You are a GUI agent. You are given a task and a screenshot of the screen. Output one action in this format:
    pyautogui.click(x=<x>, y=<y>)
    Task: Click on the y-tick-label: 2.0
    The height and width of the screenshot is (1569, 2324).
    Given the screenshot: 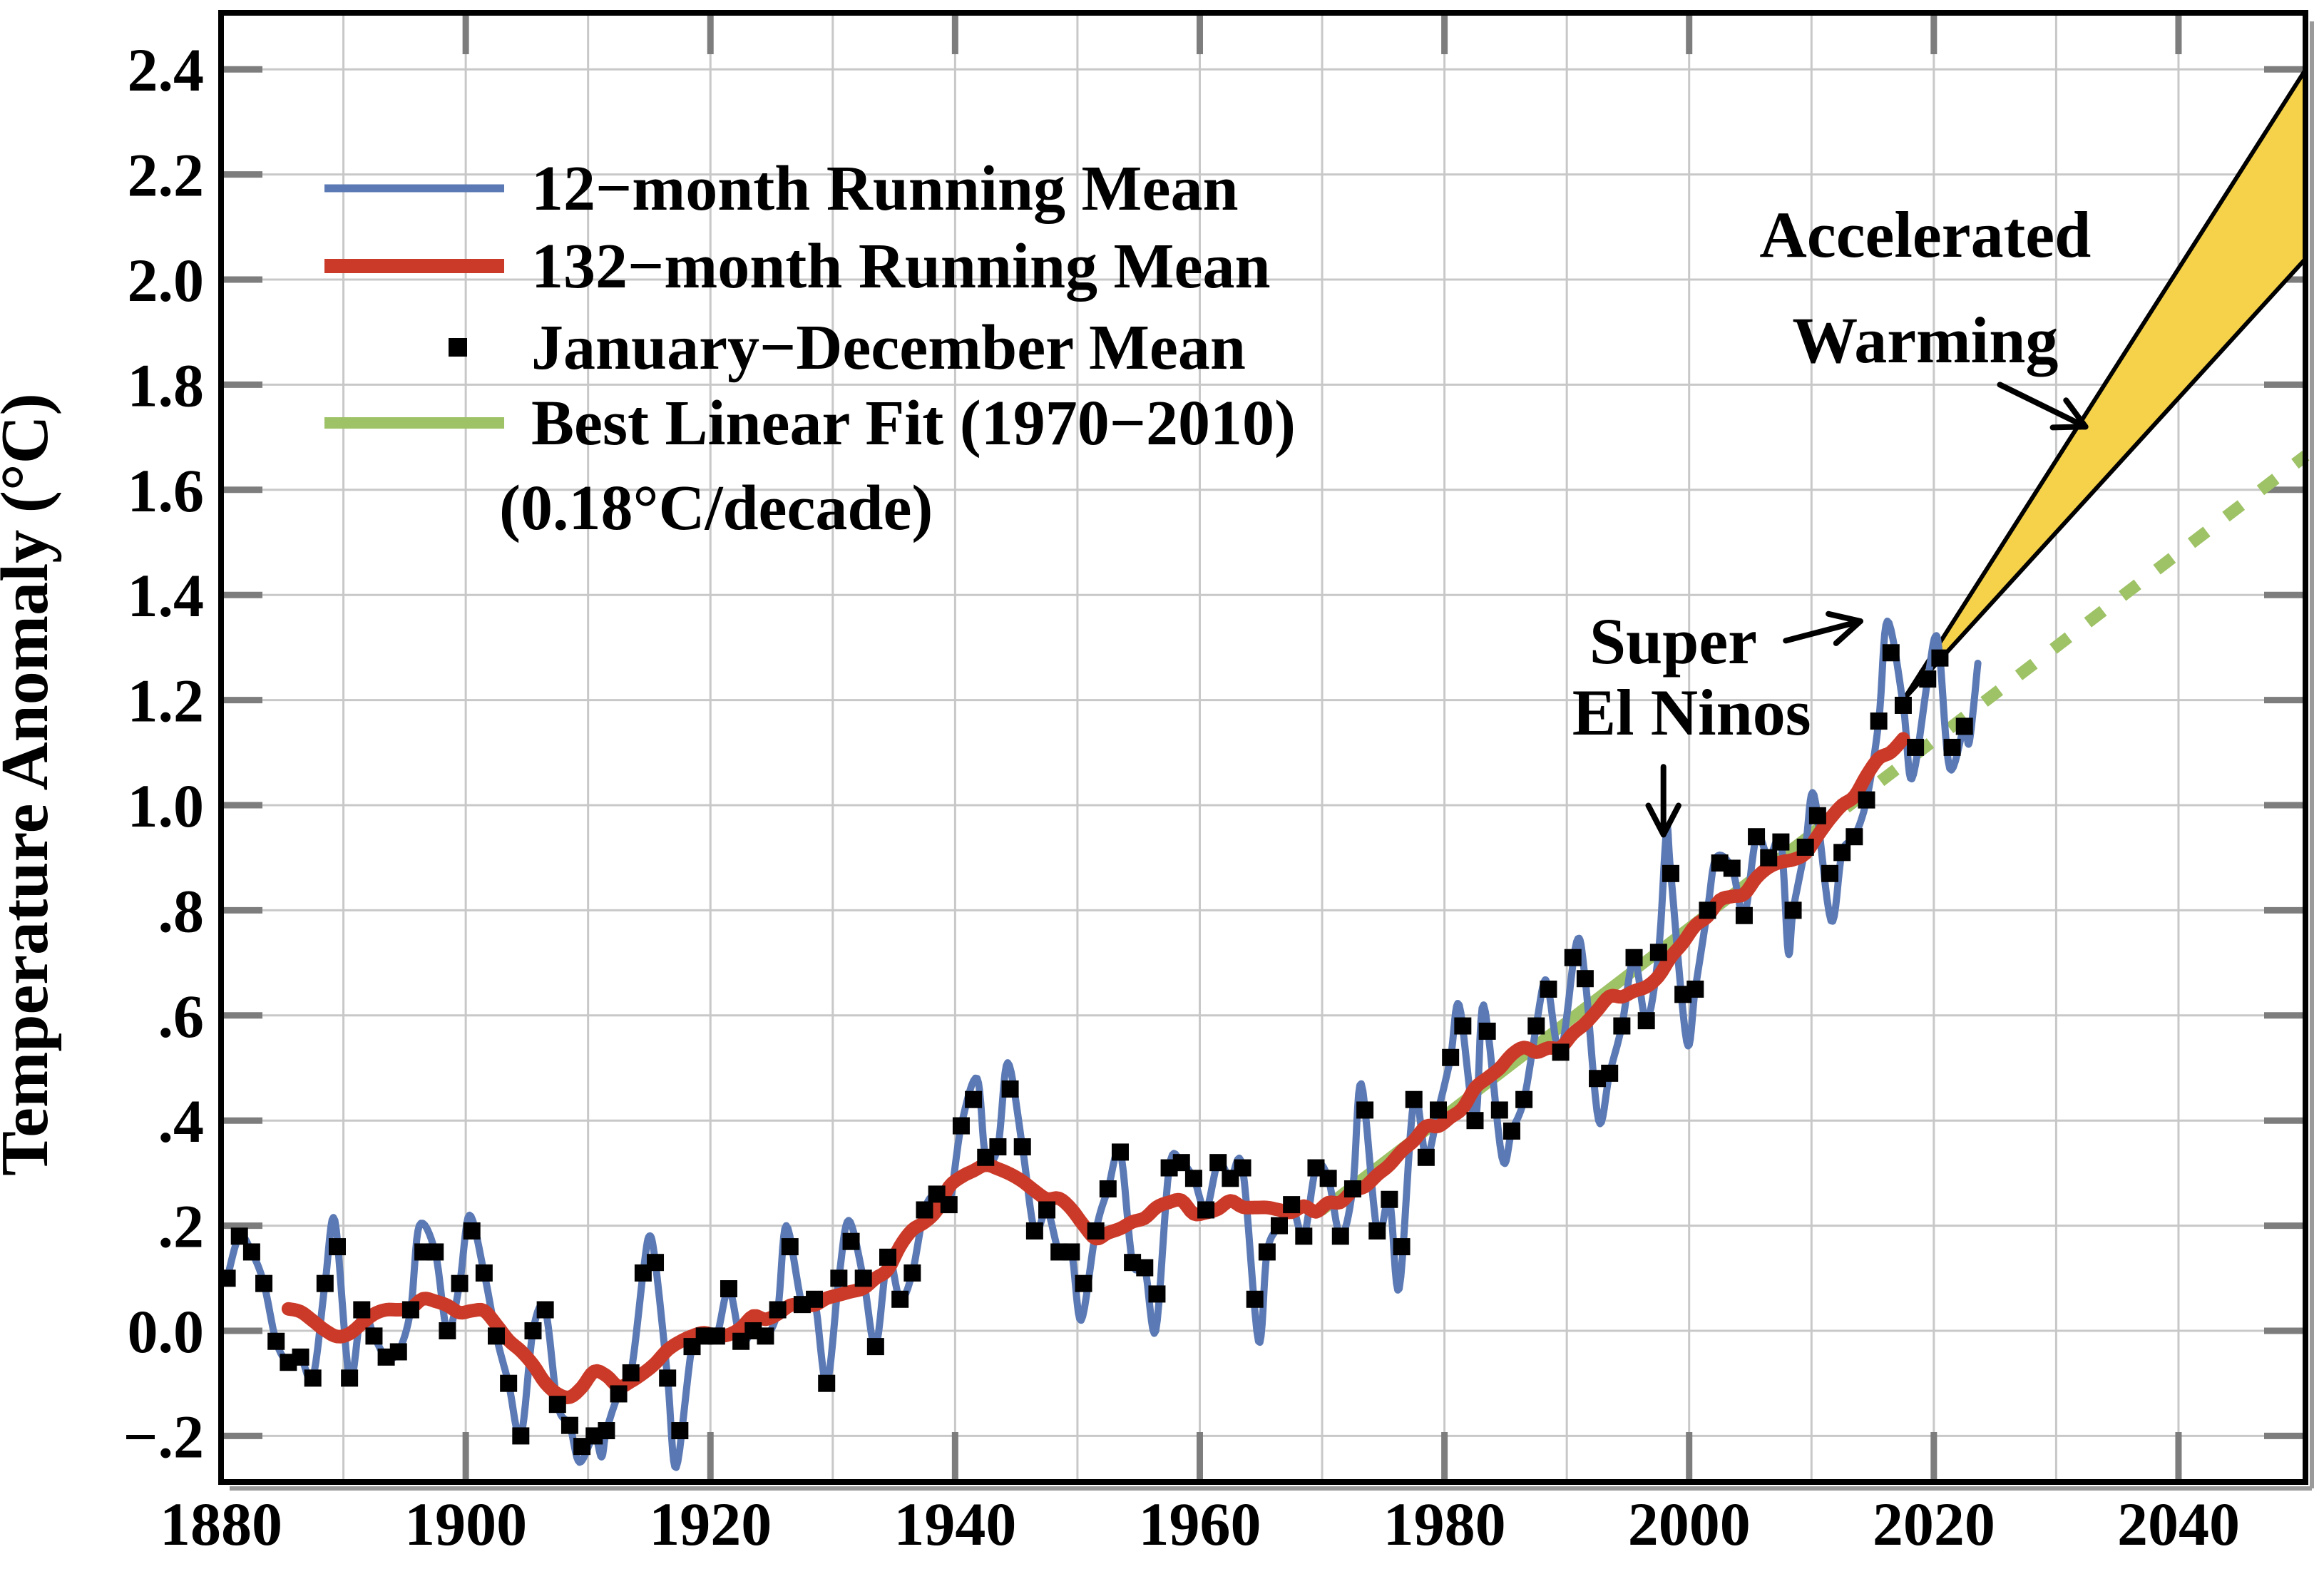 What is the action you would take?
    pyautogui.click(x=166, y=280)
    